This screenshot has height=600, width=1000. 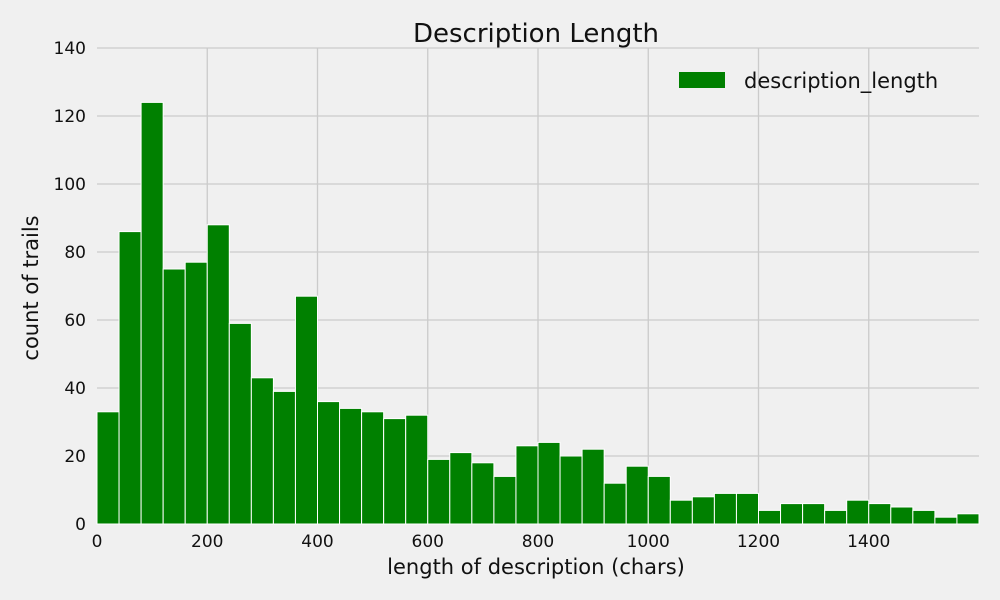 What do you see at coordinates (536, 567) in the screenshot?
I see `x-axis-title: length of description (chars)` at bounding box center [536, 567].